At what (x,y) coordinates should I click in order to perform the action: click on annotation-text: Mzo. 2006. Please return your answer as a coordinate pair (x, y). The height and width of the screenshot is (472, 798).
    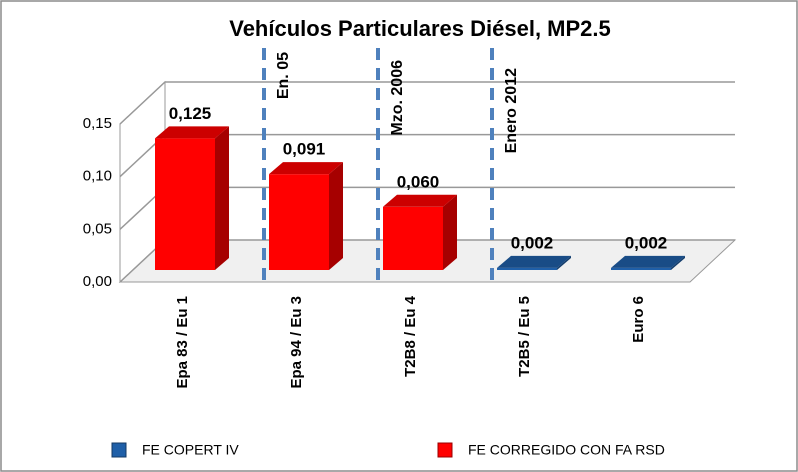
    Looking at the image, I should click on (397, 98).